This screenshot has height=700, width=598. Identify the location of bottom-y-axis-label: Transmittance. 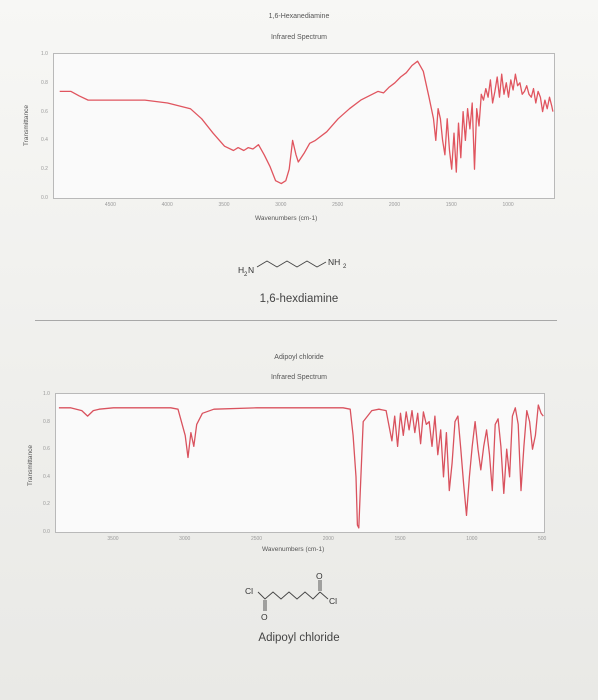
(30, 465).